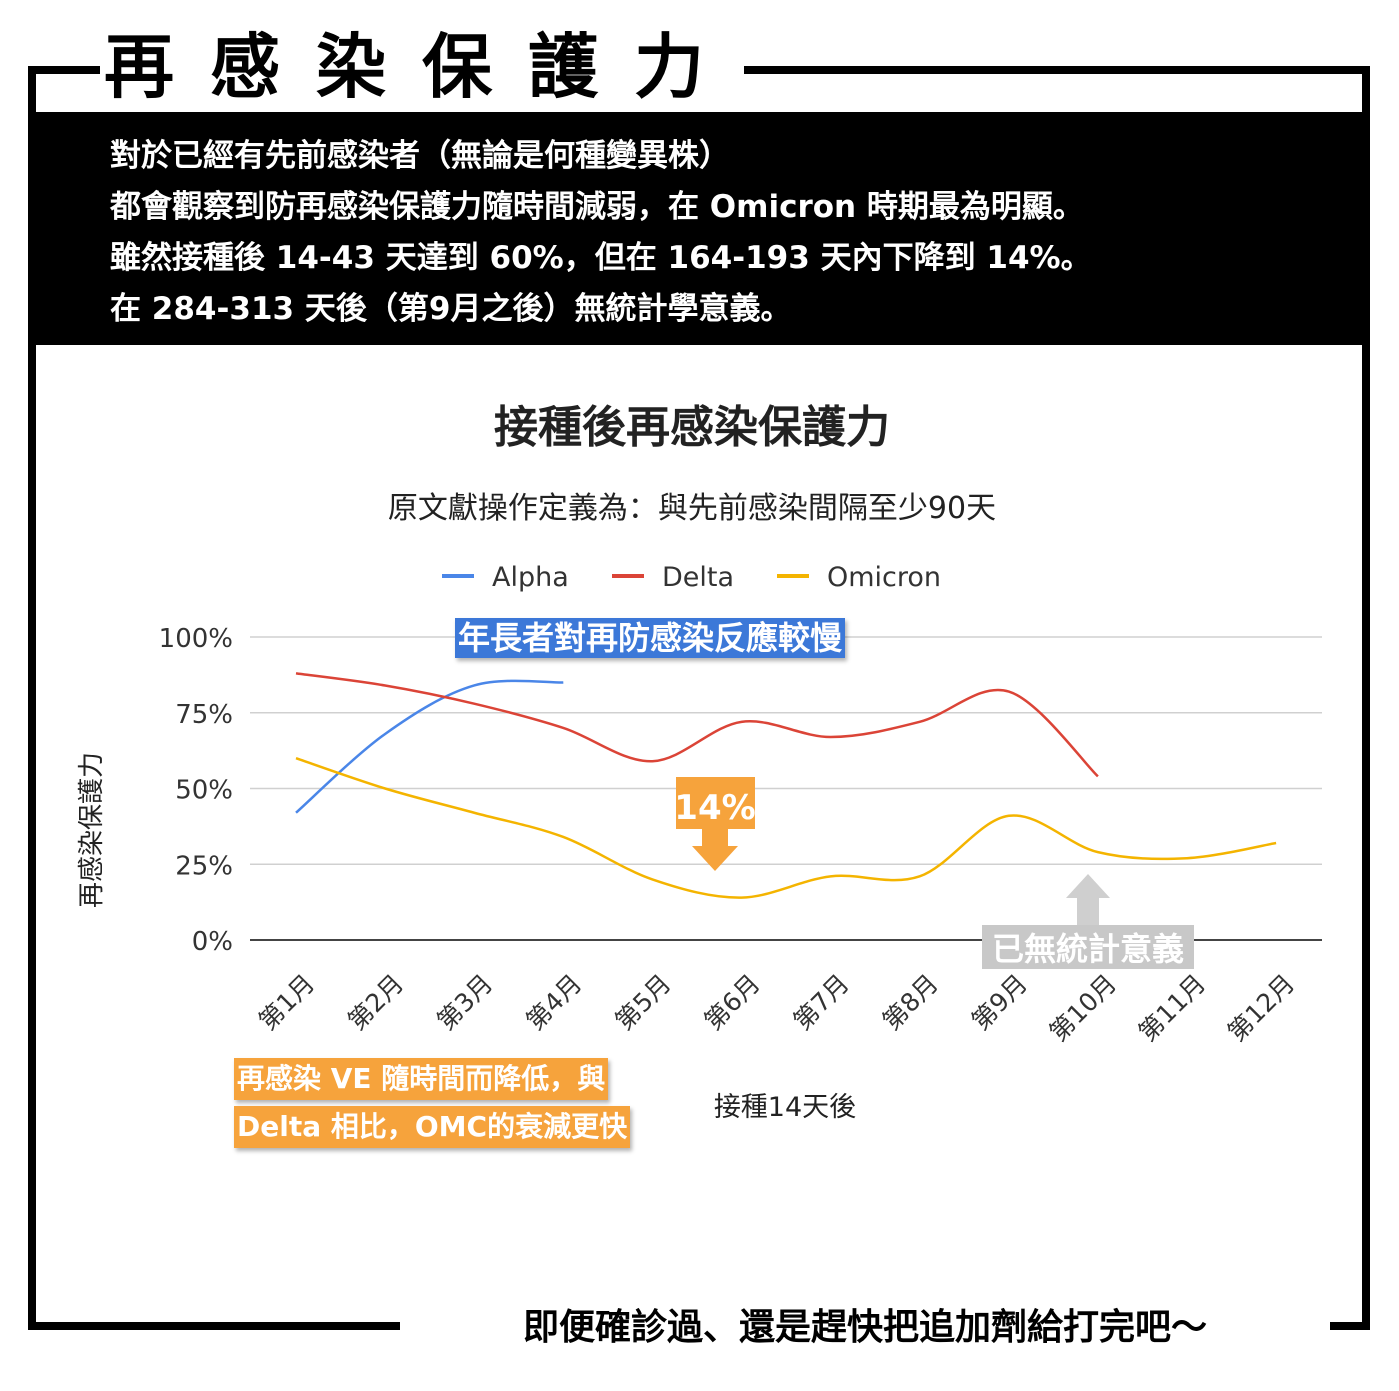  Describe the element at coordinates (821, 1002) in the screenshot. I see `x-tick-label: 第7月` at that location.